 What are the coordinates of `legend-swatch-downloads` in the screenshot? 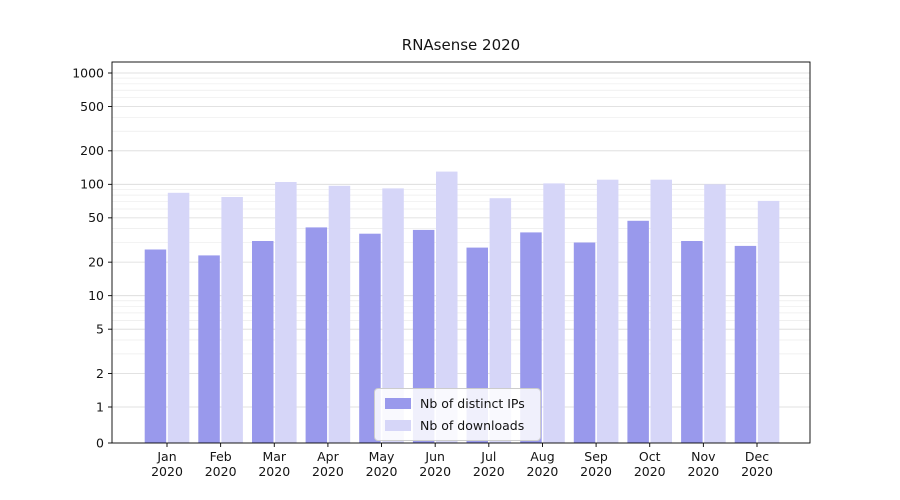 It's located at (398, 425).